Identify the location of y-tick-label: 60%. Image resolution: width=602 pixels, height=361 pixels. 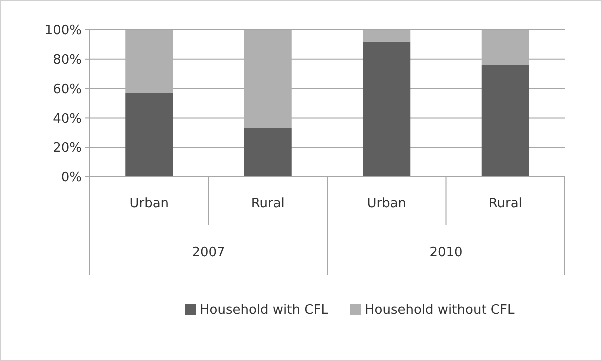
(67, 90).